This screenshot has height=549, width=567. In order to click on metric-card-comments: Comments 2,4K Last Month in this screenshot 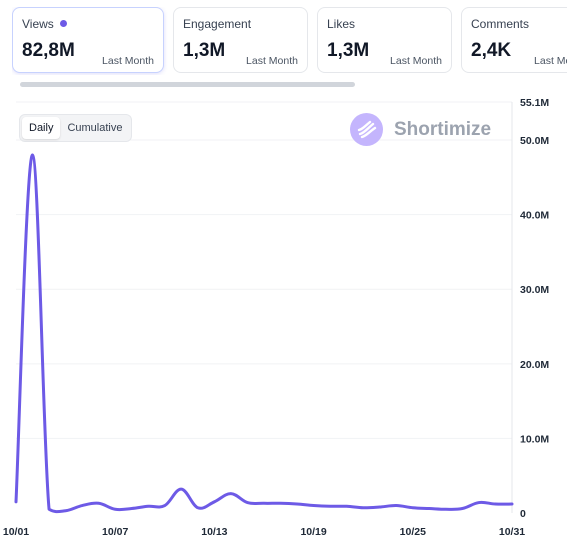, I will do `click(514, 40)`.